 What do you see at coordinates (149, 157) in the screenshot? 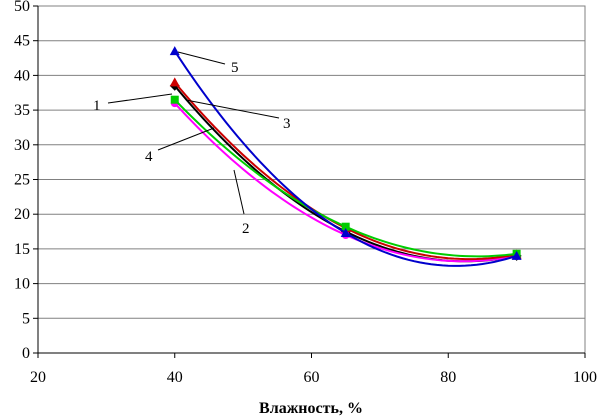
I see `series-label: 4` at bounding box center [149, 157].